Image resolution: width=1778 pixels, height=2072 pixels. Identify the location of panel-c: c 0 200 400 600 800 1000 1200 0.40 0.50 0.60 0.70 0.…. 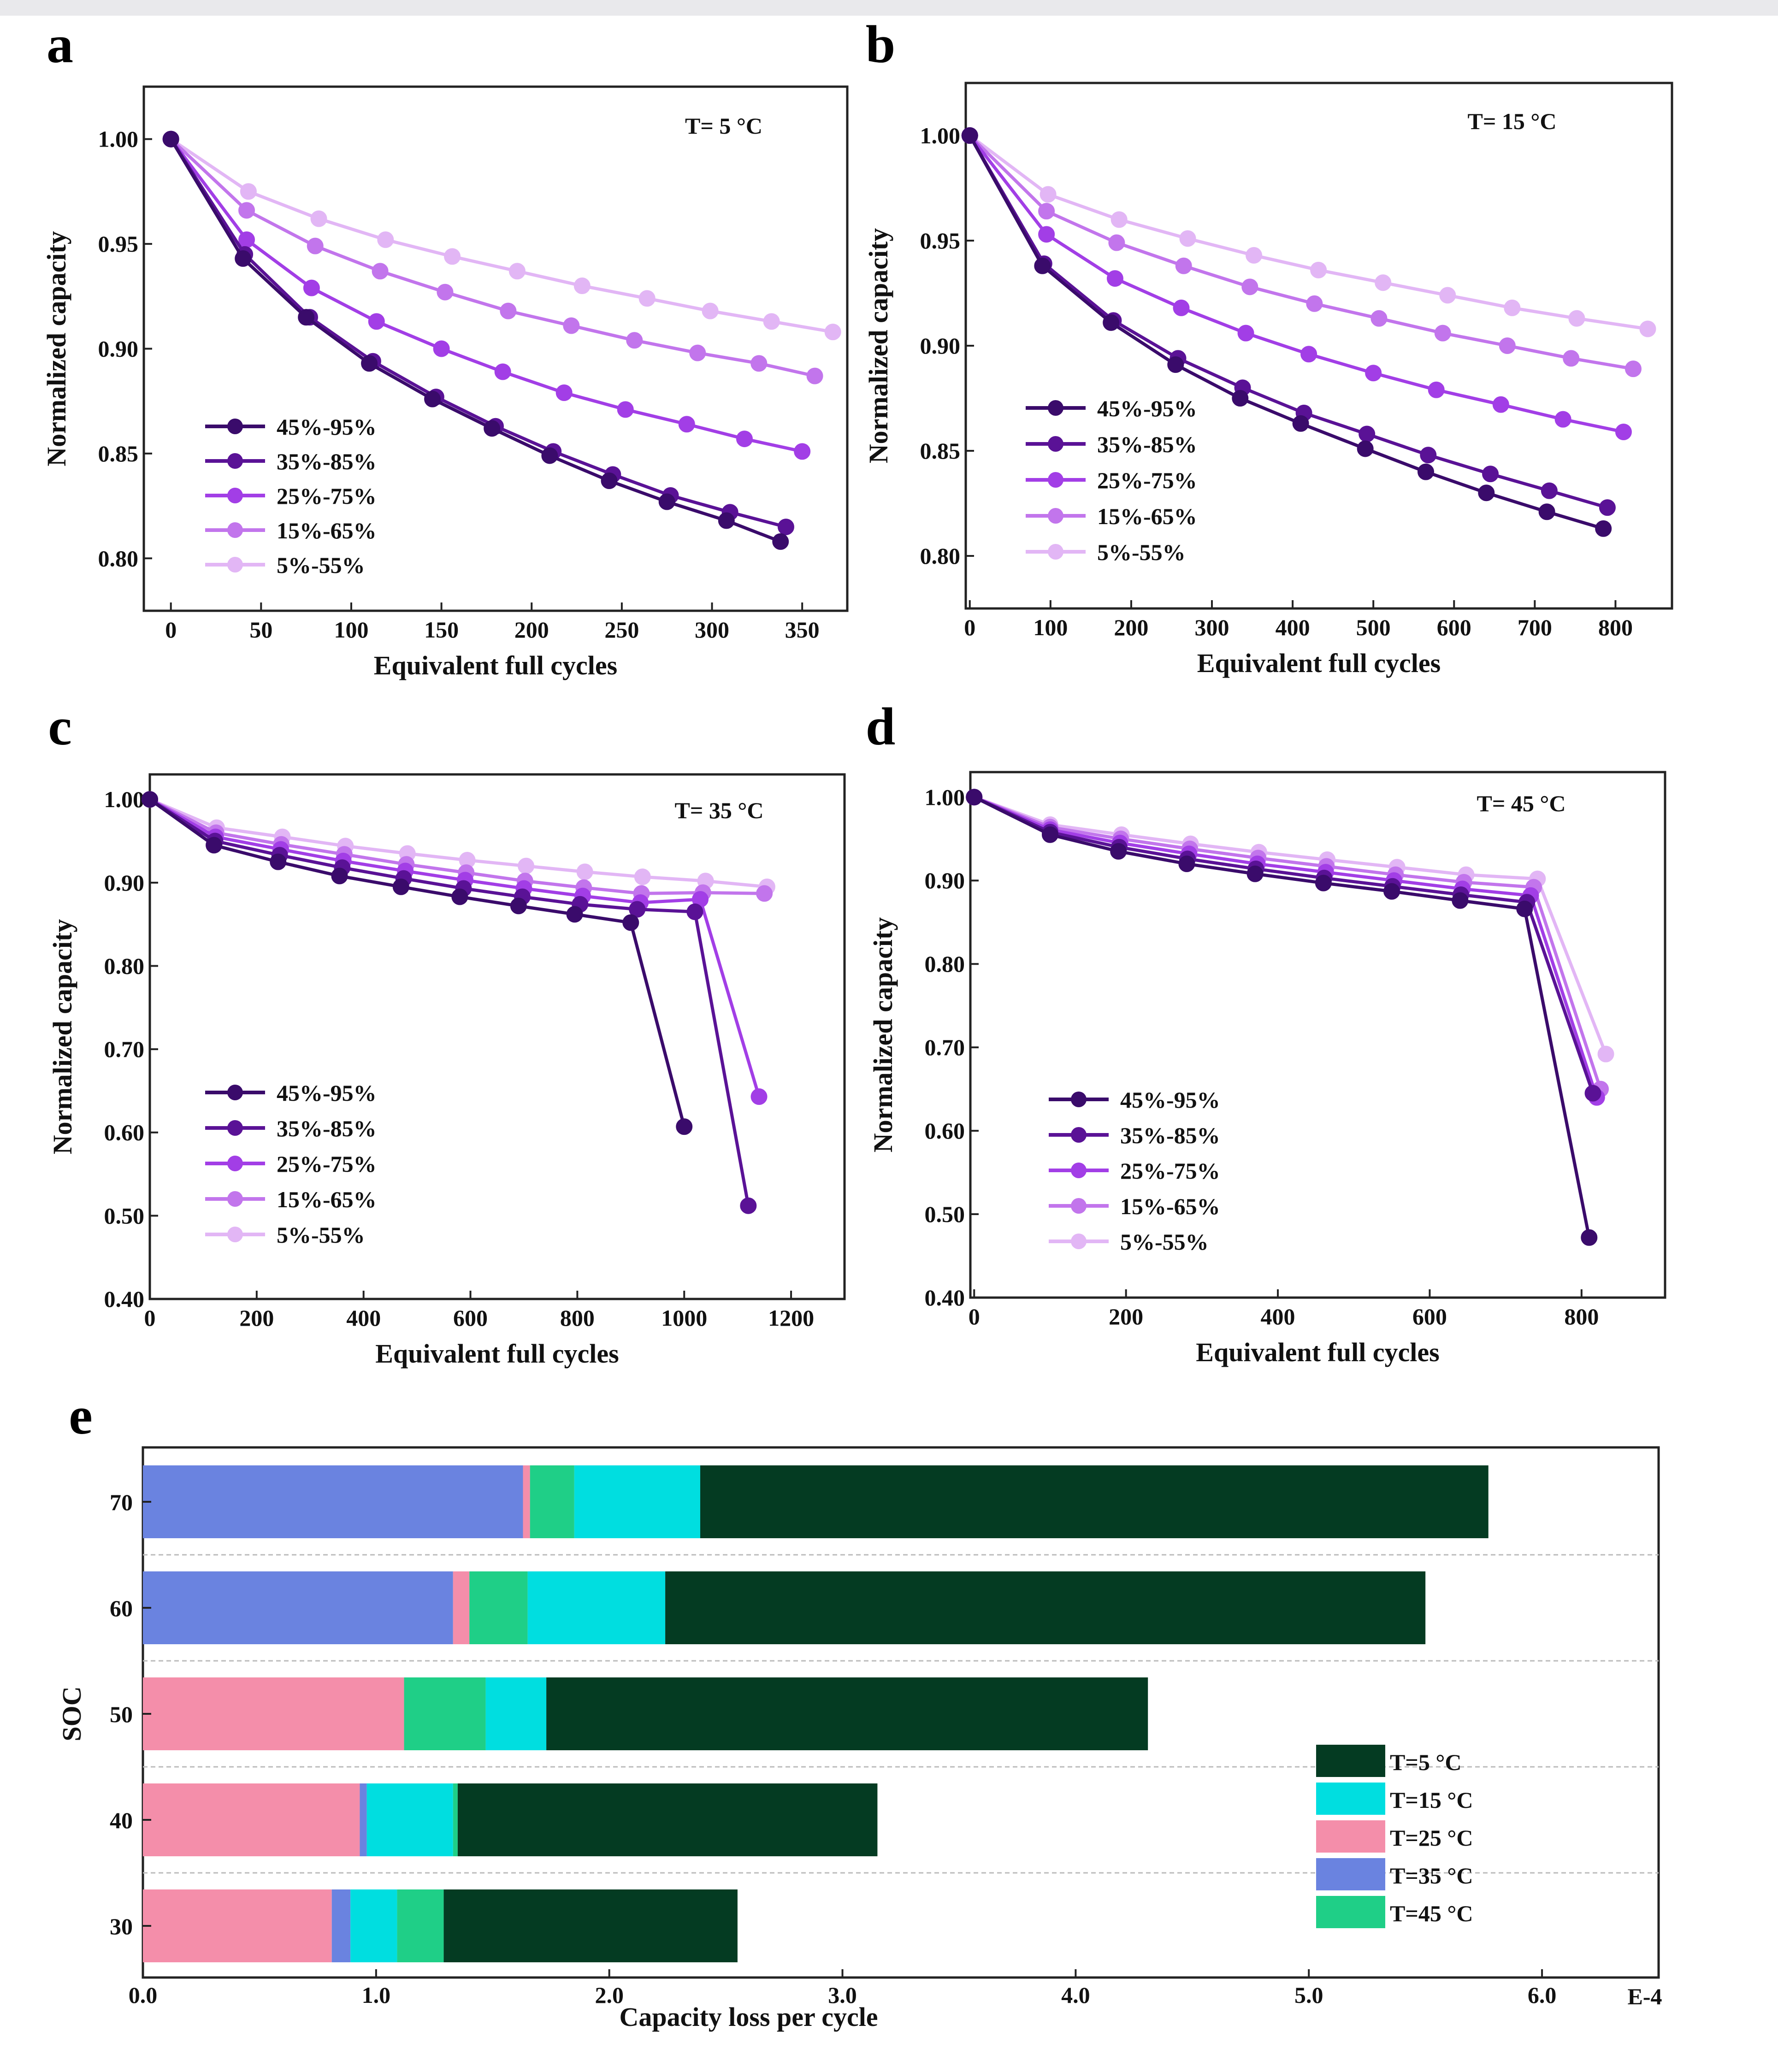
(447, 1033).